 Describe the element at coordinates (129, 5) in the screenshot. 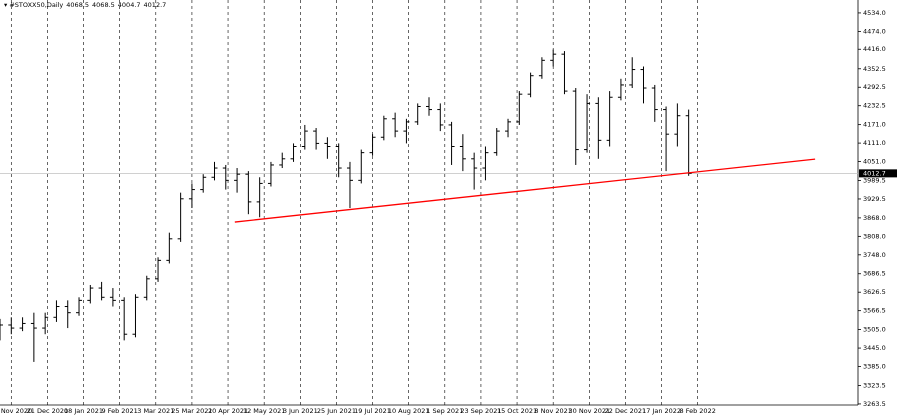

I see `header-value: 4004.7` at that location.